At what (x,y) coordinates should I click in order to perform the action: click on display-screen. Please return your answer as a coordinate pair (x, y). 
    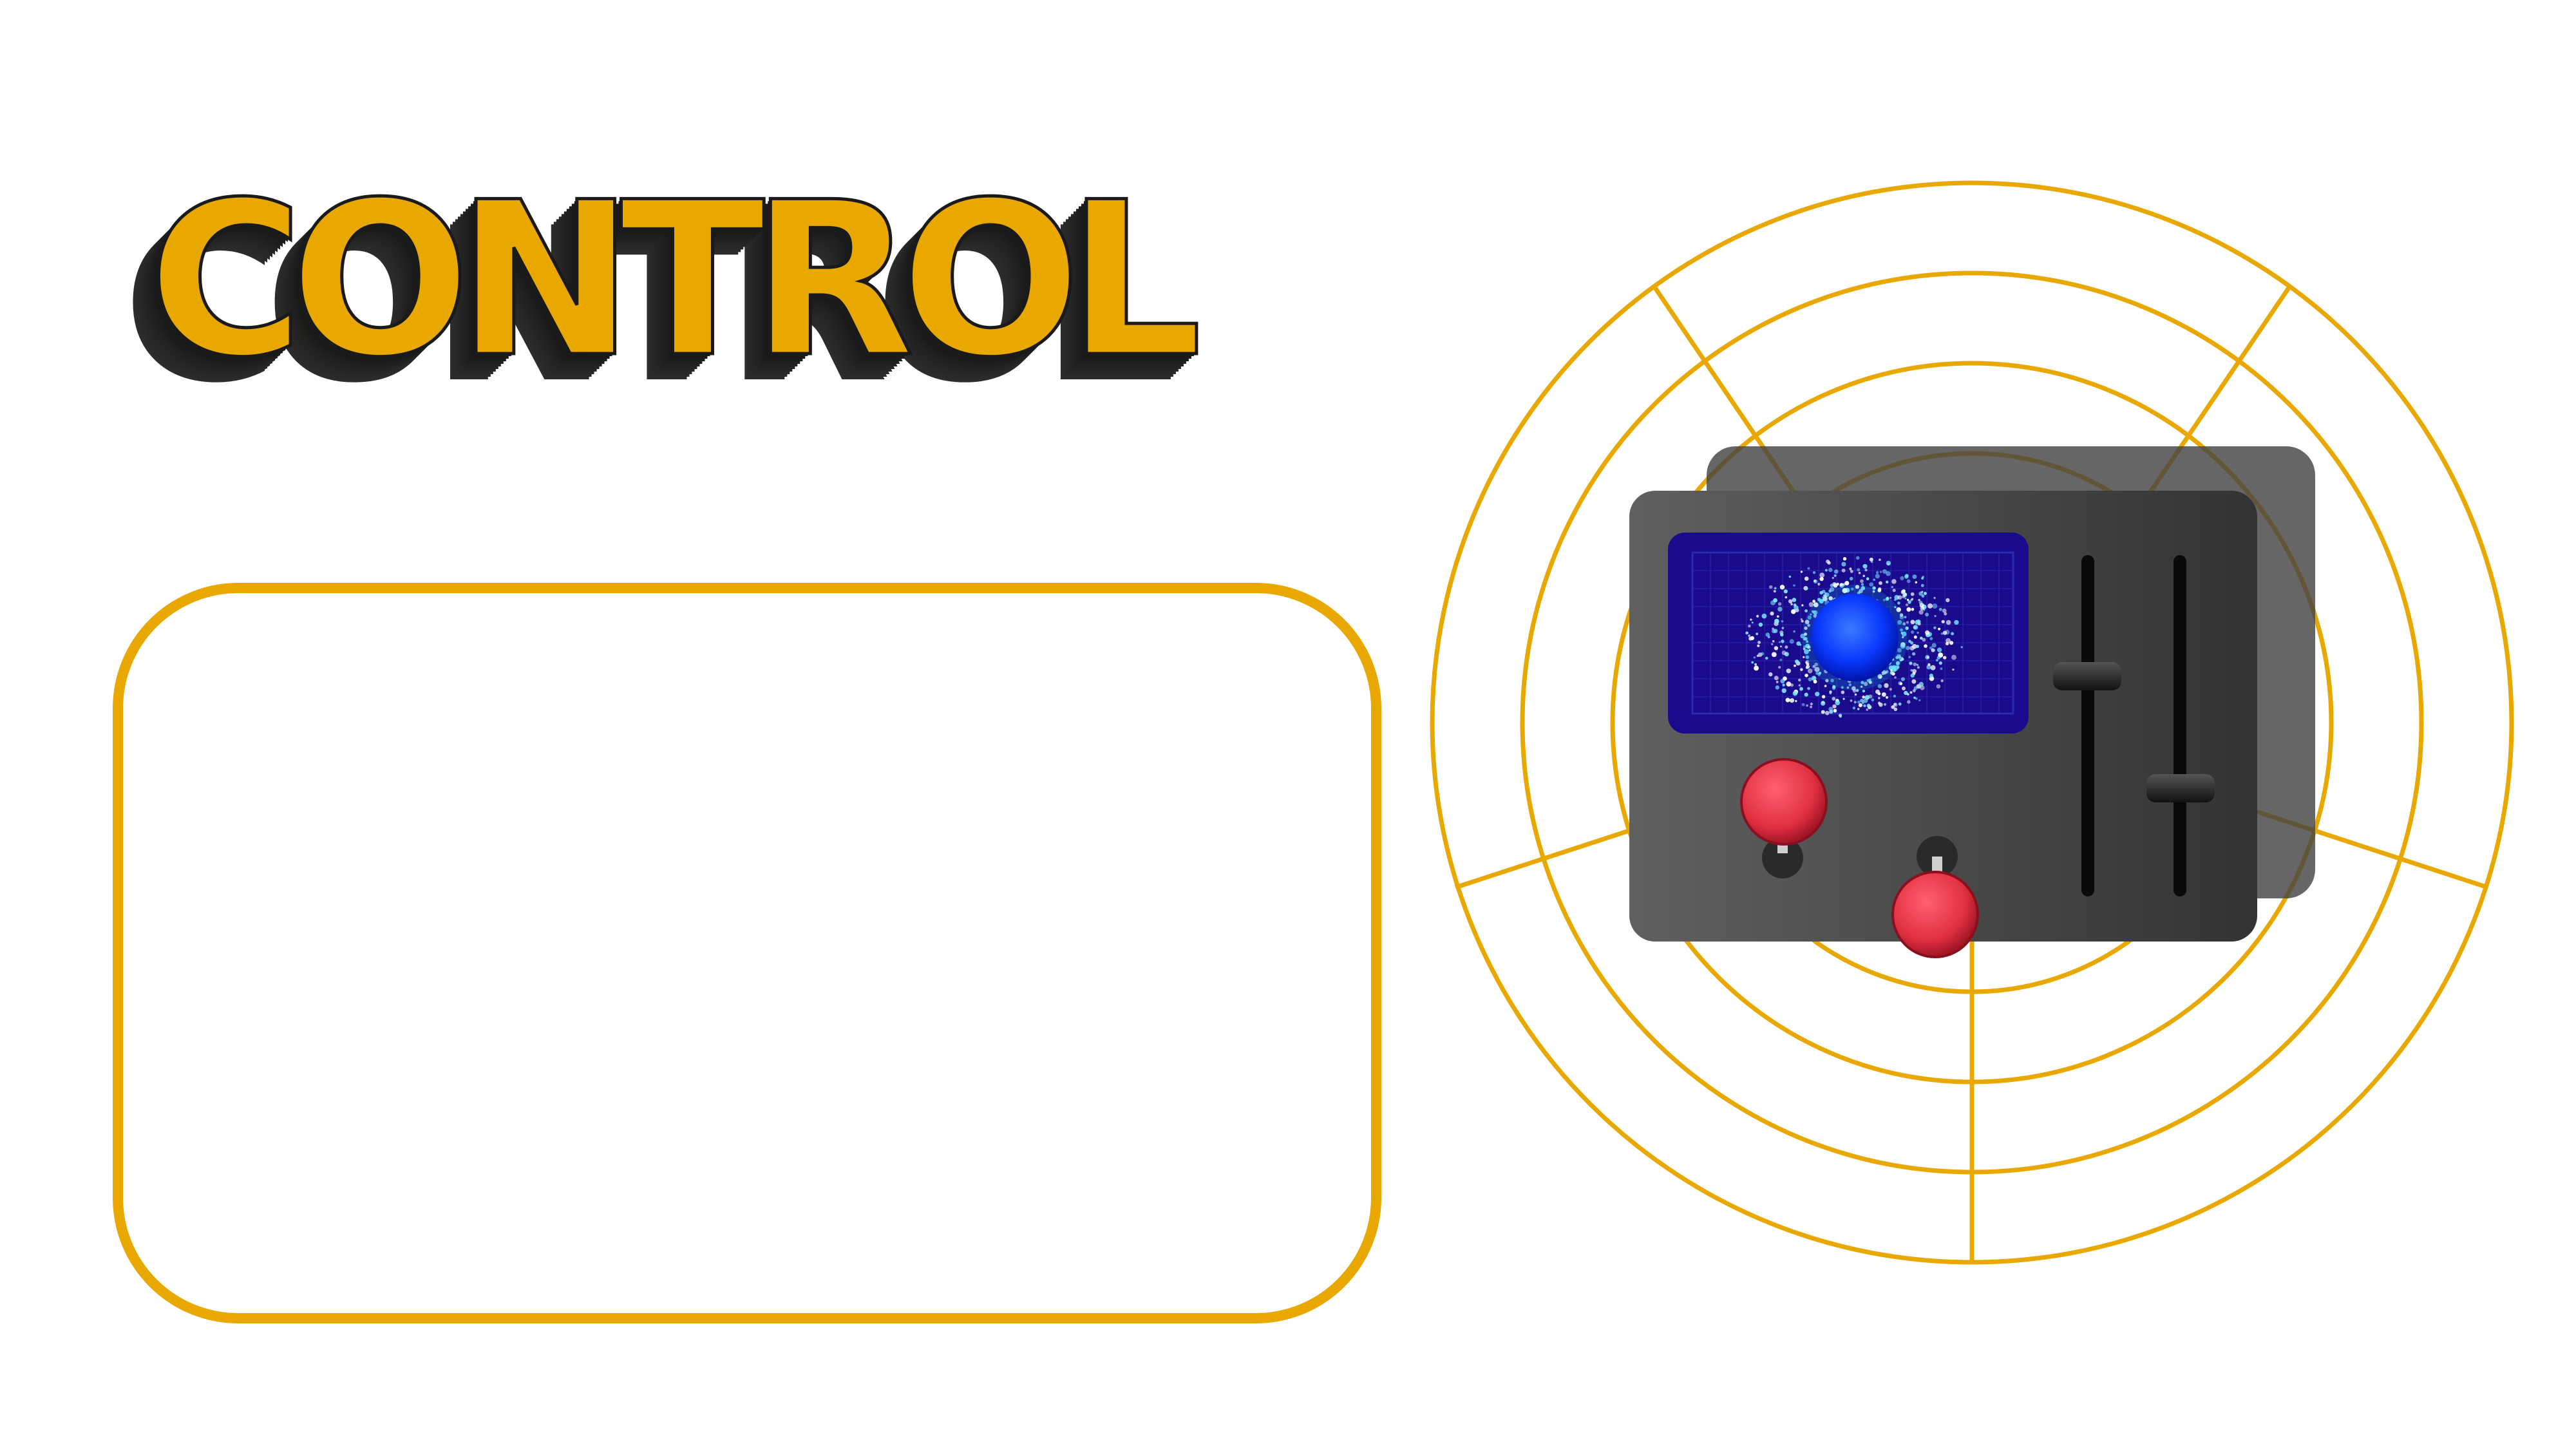
    Looking at the image, I should click on (1849, 634).